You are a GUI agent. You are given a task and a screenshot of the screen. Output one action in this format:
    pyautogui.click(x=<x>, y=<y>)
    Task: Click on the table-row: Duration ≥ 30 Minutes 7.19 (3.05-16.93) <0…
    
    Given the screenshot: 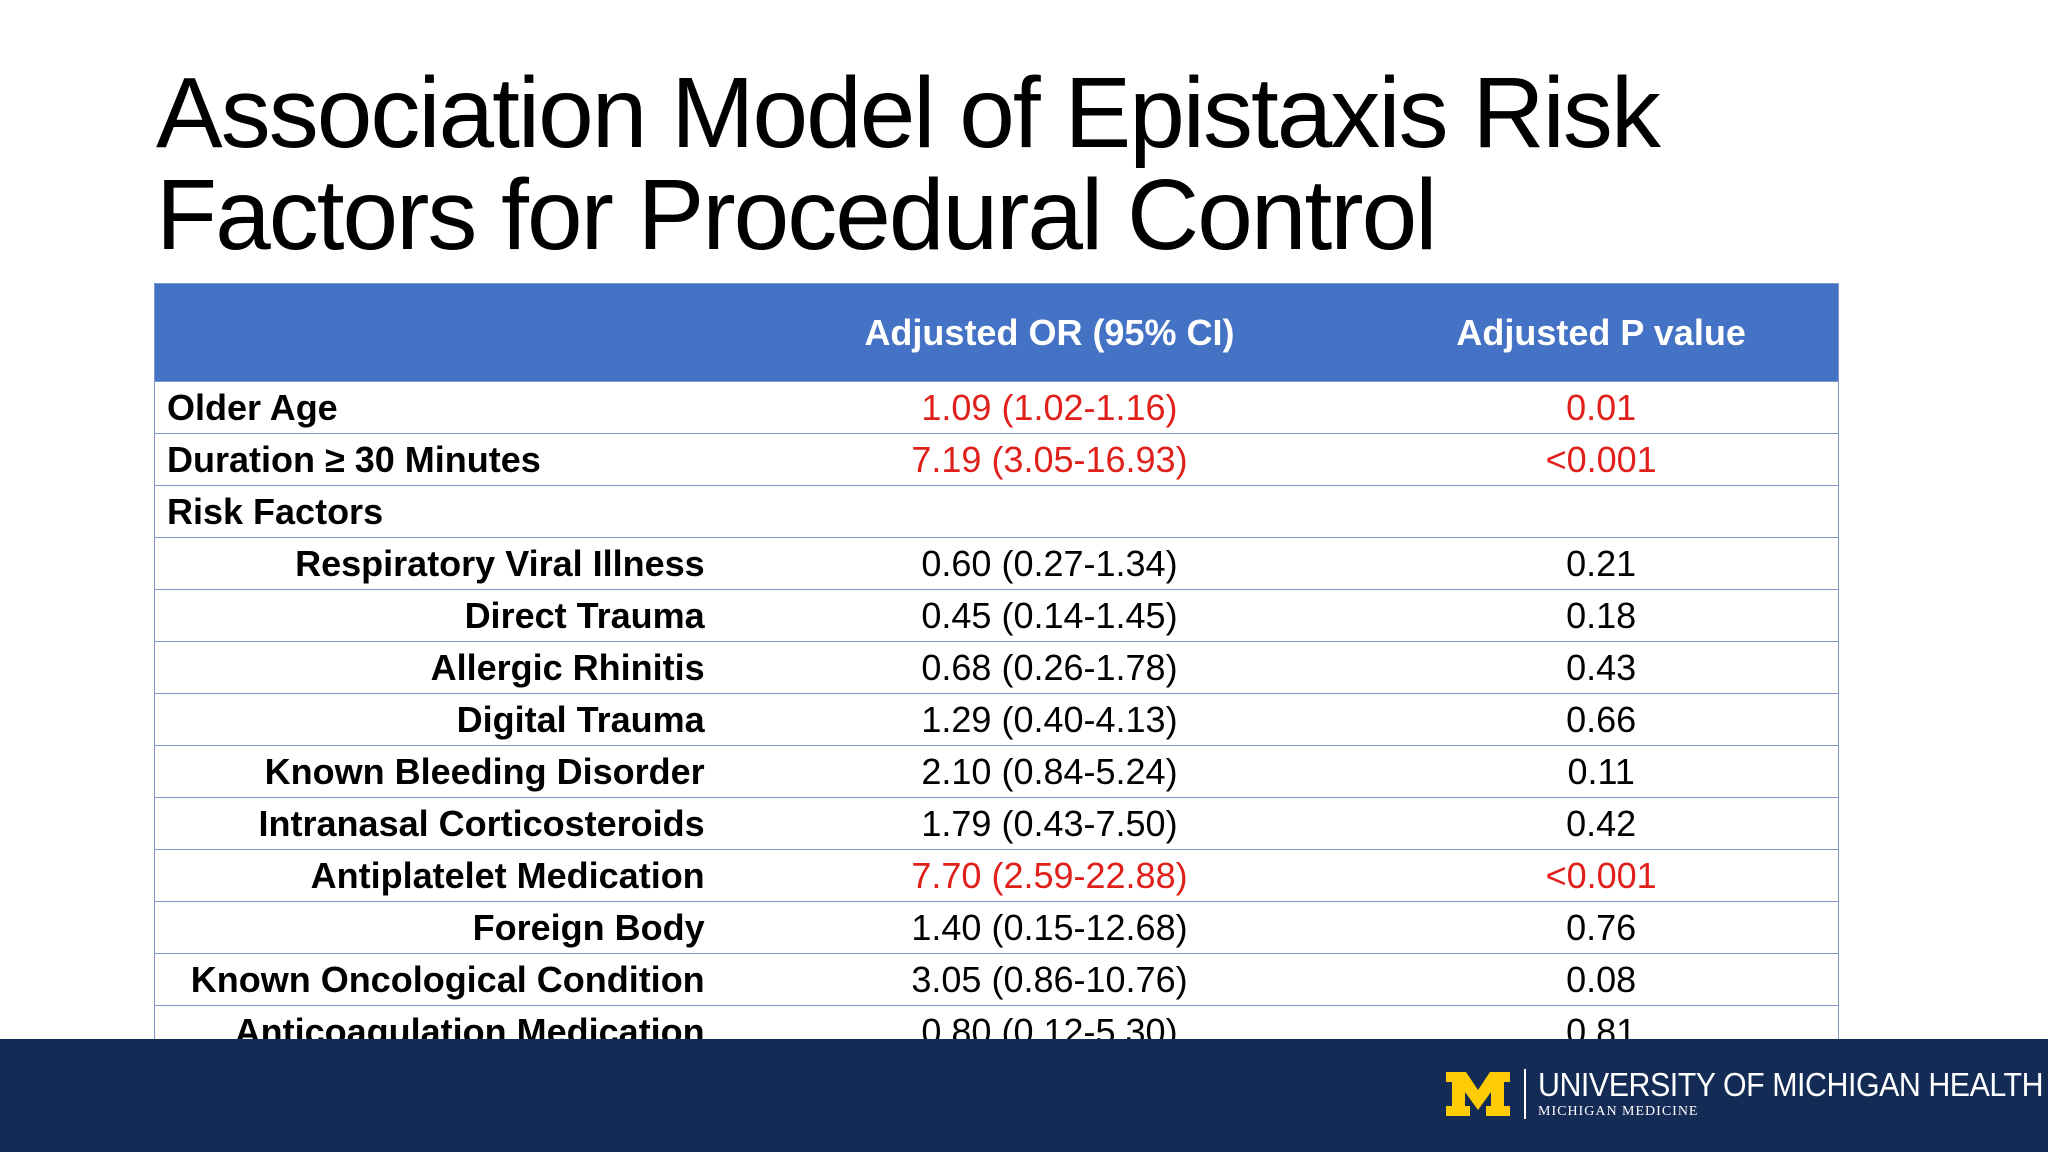 What is the action you would take?
    pyautogui.click(x=996, y=459)
    